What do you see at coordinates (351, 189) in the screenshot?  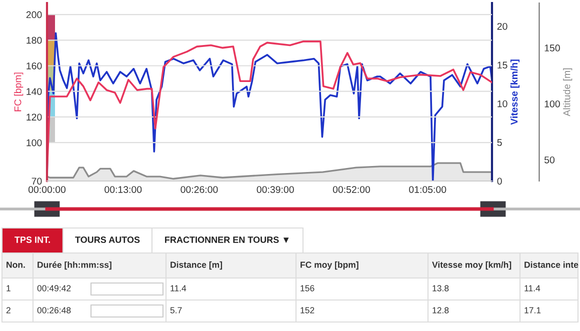 I see `x-tick-label: 00:52:00` at bounding box center [351, 189].